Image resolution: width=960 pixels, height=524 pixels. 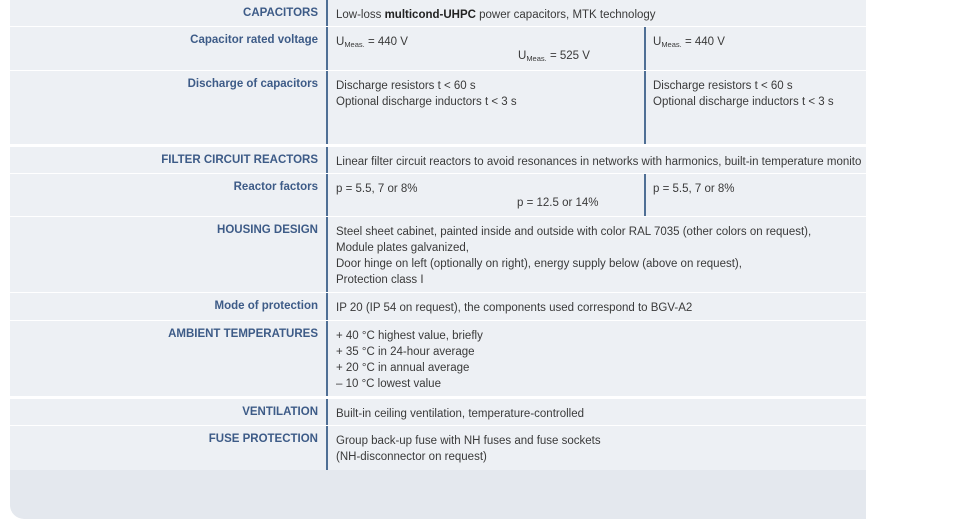 I want to click on label-ambient: AMBIENT TEMPERATURES, so click(x=243, y=334).